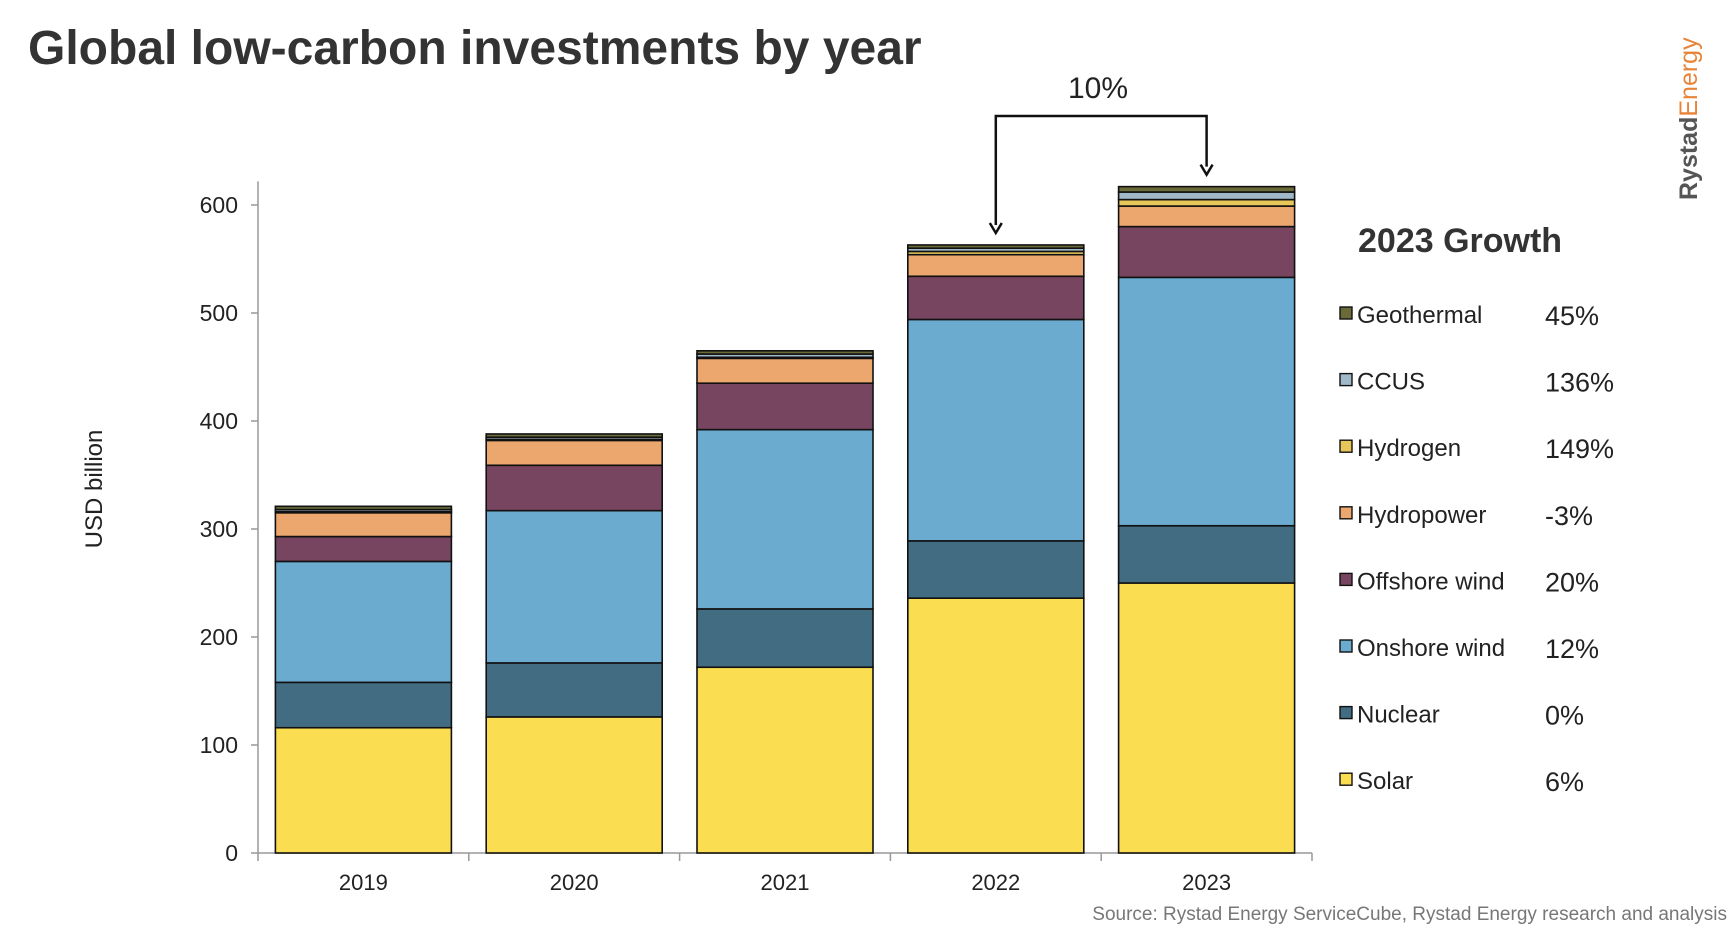  What do you see at coordinates (1419, 315) in the screenshot?
I see `legend-label: Geothermal` at bounding box center [1419, 315].